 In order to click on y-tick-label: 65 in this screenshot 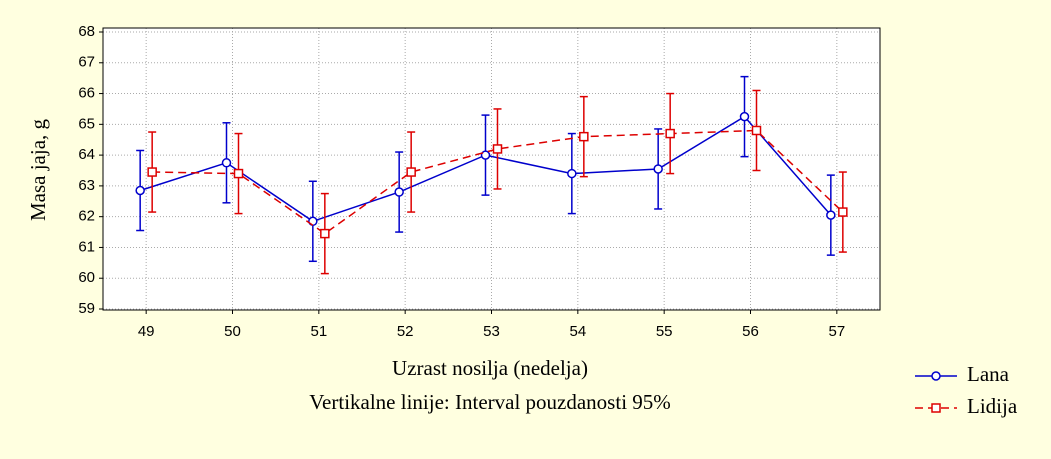, I will do `click(86, 123)`.